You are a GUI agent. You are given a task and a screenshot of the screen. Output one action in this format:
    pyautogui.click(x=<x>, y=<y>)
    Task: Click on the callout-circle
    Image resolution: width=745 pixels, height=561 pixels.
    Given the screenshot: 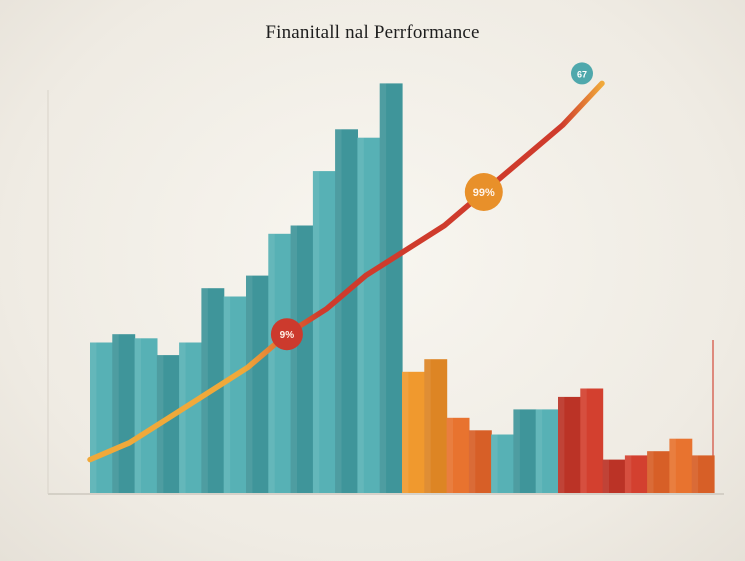 What is the action you would take?
    pyautogui.click(x=582, y=73)
    